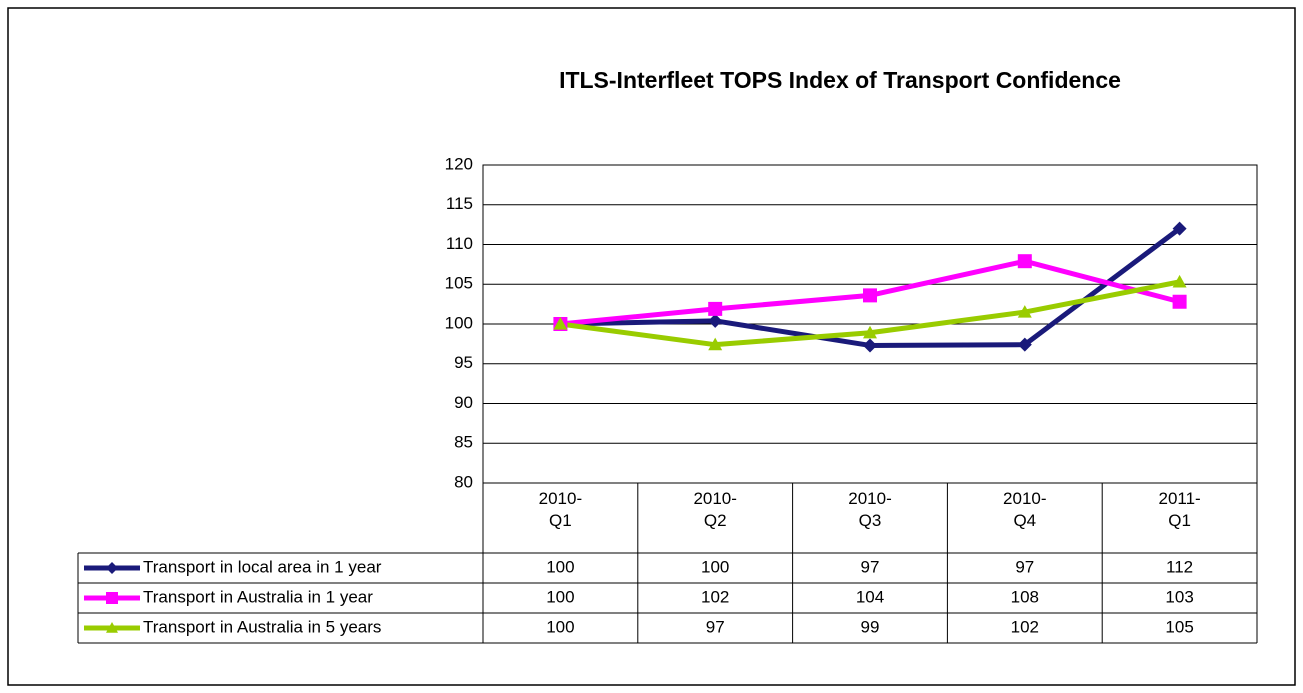 The image size is (1303, 693). Describe the element at coordinates (463, 442) in the screenshot. I see `y-tick-label: 85` at that location.